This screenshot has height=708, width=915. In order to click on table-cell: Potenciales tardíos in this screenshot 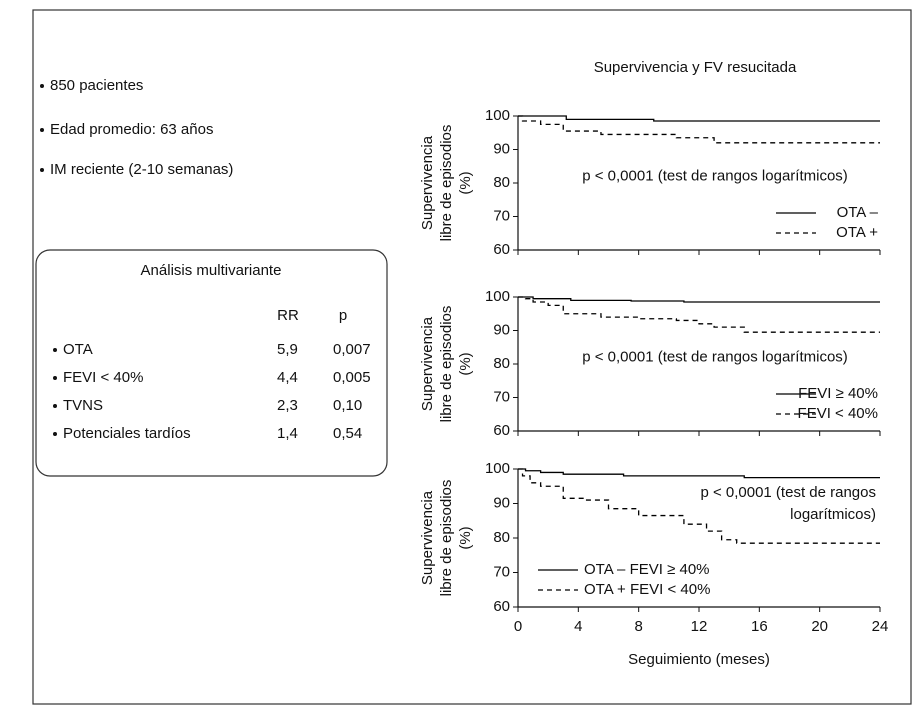, I will do `click(127, 433)`.